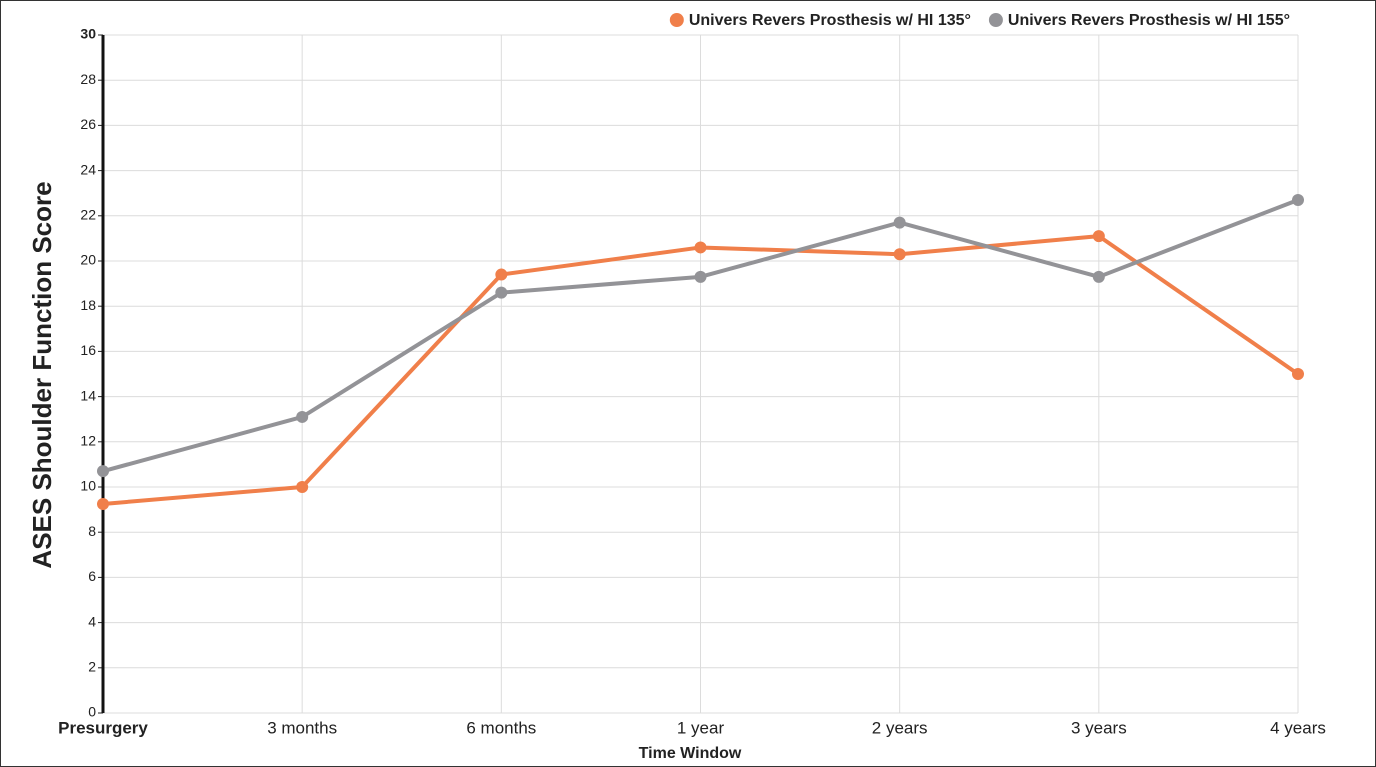  What do you see at coordinates (92, 576) in the screenshot?
I see `y-tick-label: 6` at bounding box center [92, 576].